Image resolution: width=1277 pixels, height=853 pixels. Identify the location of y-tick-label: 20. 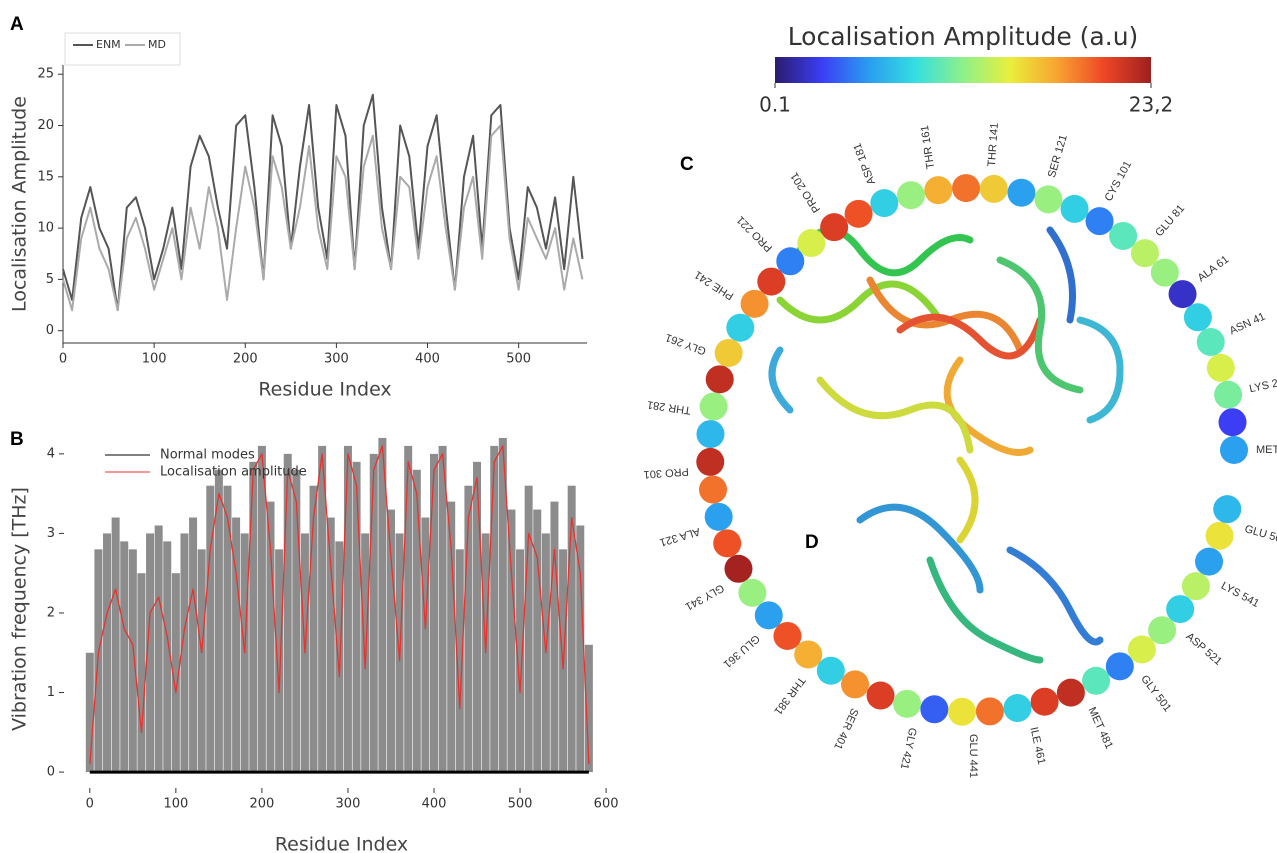
(45, 125).